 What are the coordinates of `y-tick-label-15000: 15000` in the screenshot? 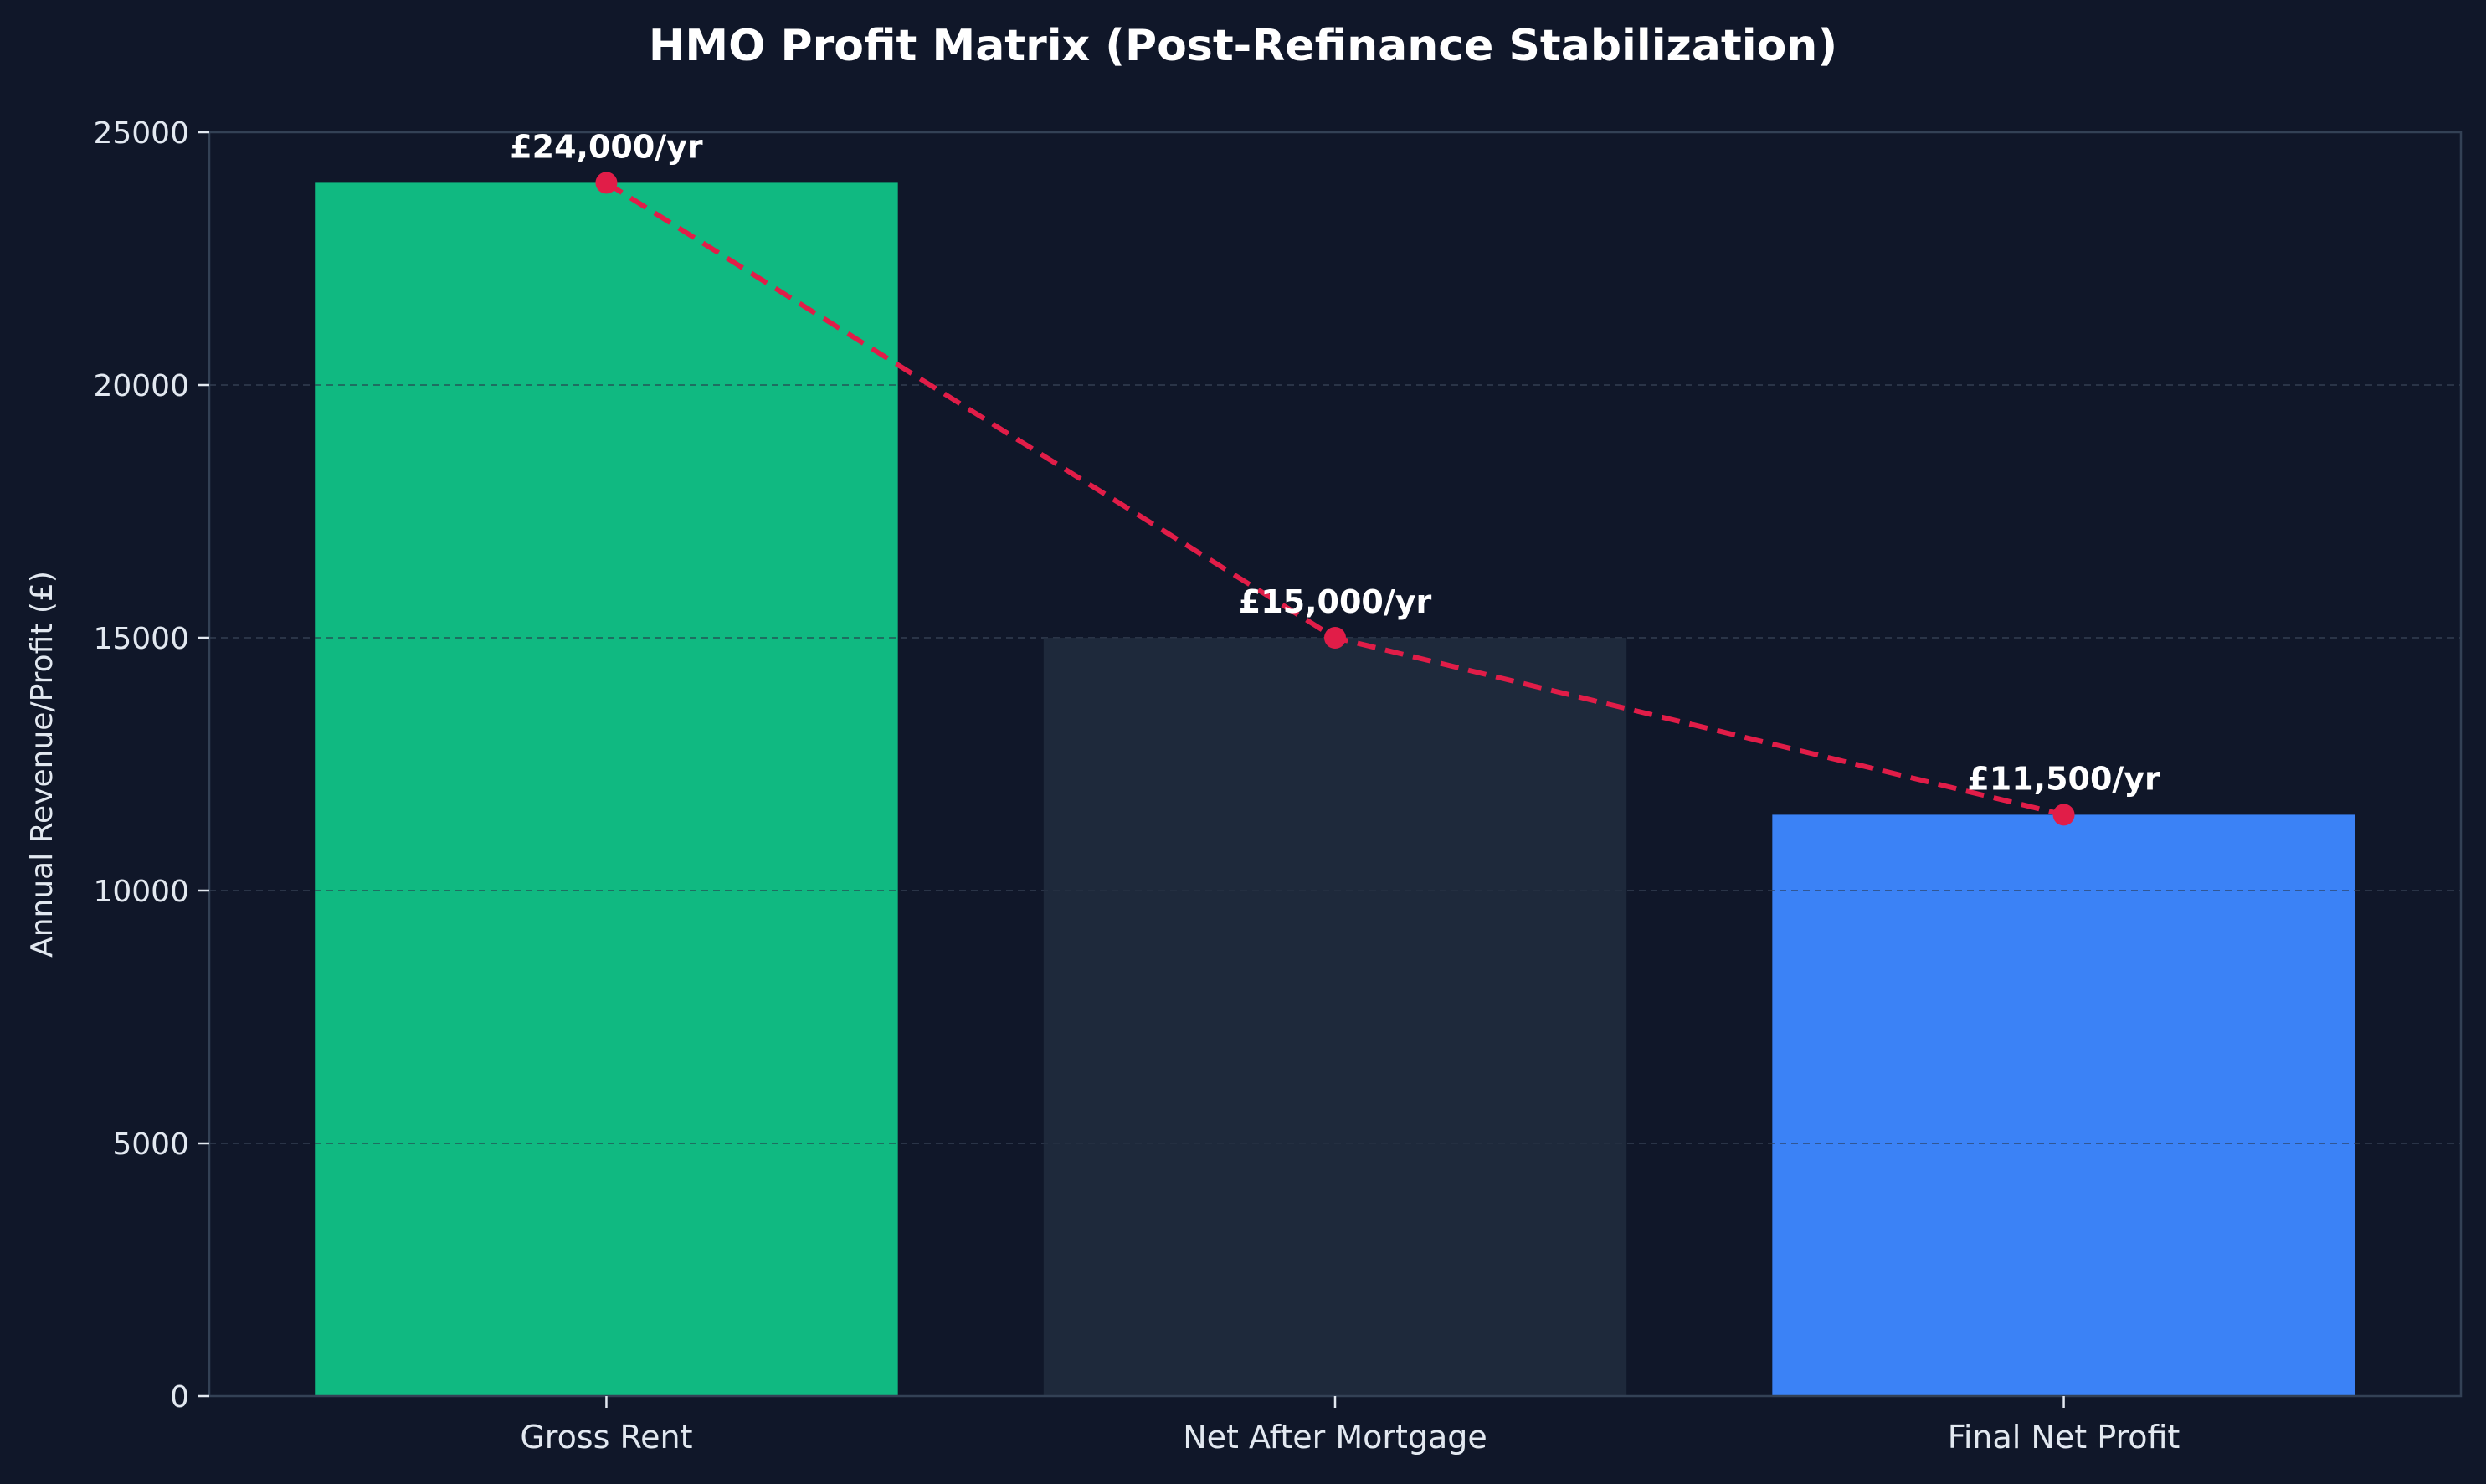 It's located at (141, 639).